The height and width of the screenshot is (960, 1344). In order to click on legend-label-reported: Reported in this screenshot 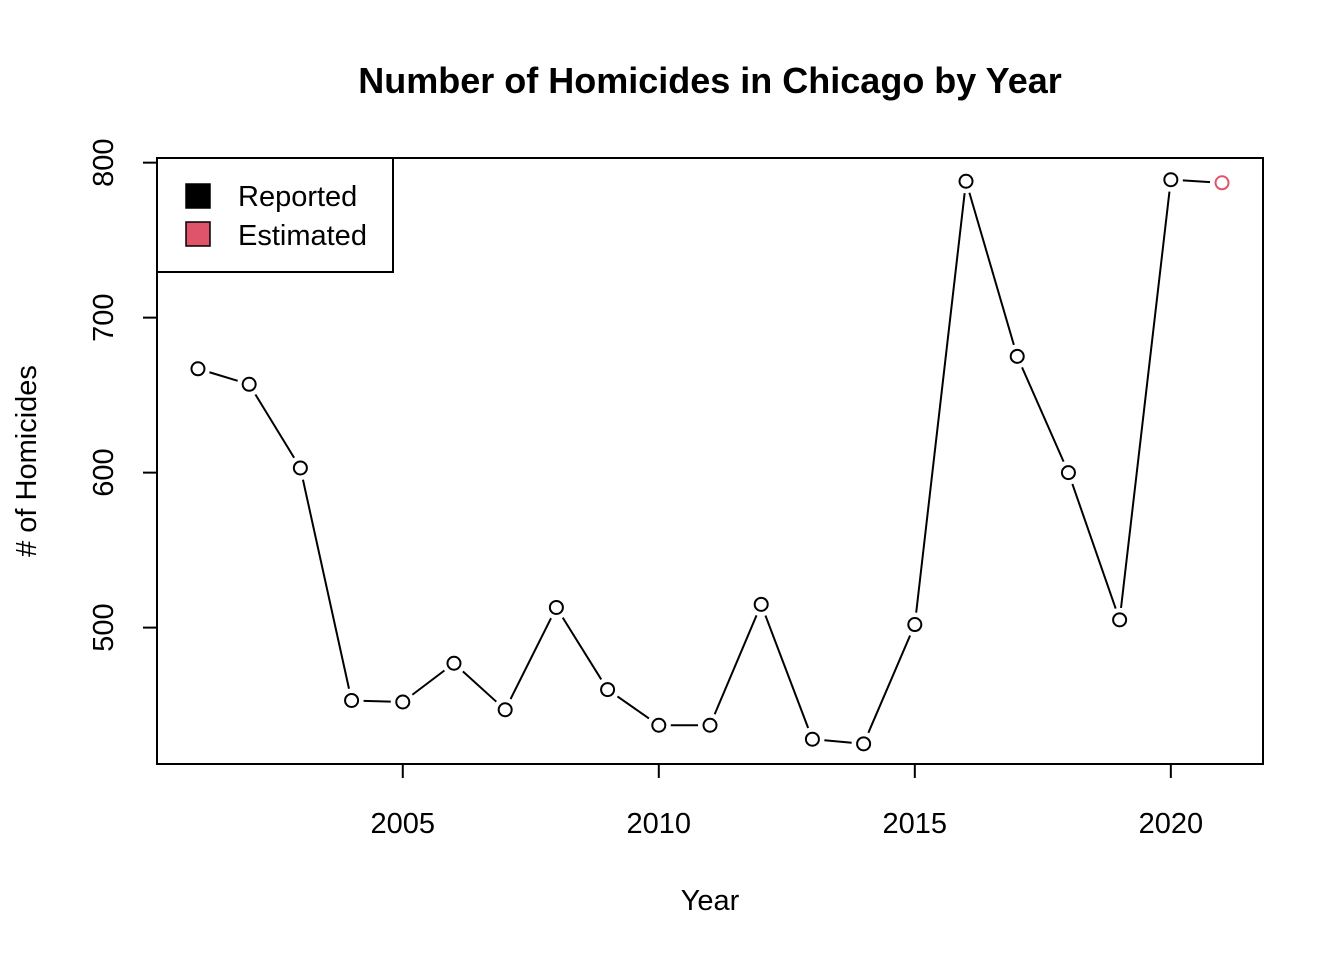, I will do `click(297, 197)`.